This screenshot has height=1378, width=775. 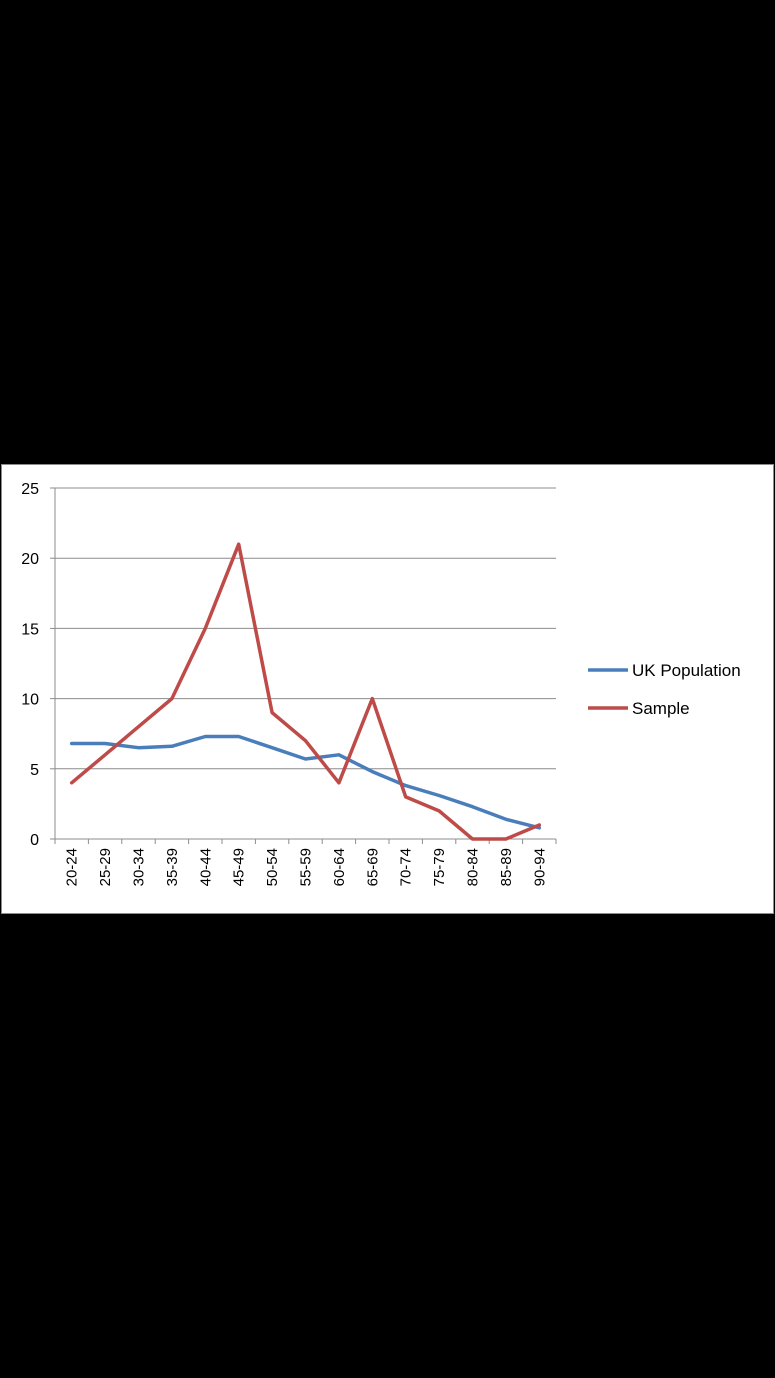 What do you see at coordinates (305, 782) in the screenshot?
I see `series-line-uk-population` at bounding box center [305, 782].